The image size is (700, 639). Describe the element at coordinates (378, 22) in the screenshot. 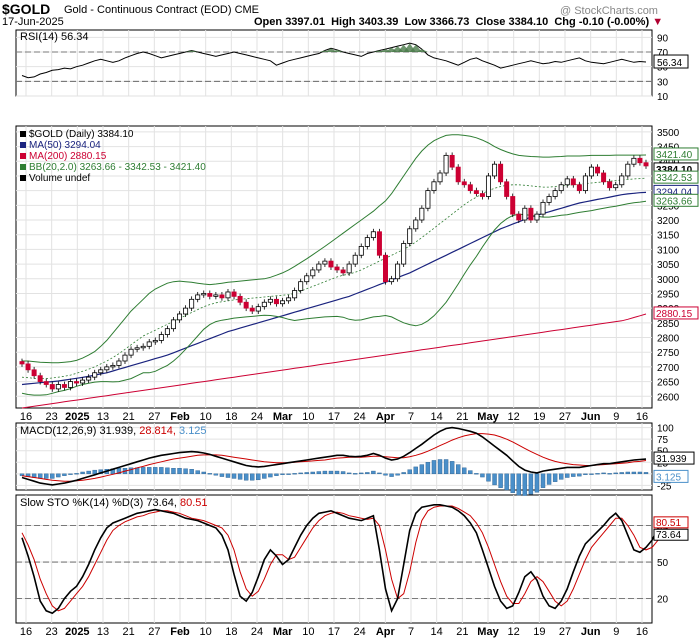

I see `high-value: 3403.39` at that location.